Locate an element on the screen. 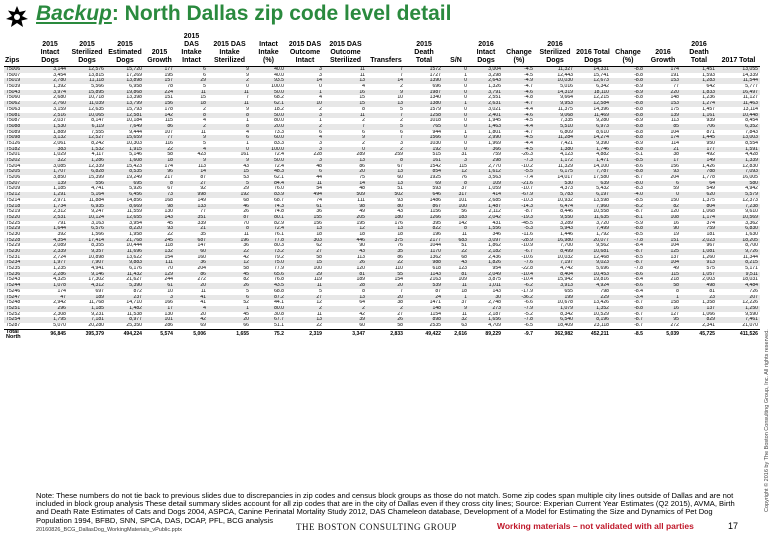 This screenshot has height=540, width=780. zip-code-cell: 75062 is located at coordinates (18, 104).